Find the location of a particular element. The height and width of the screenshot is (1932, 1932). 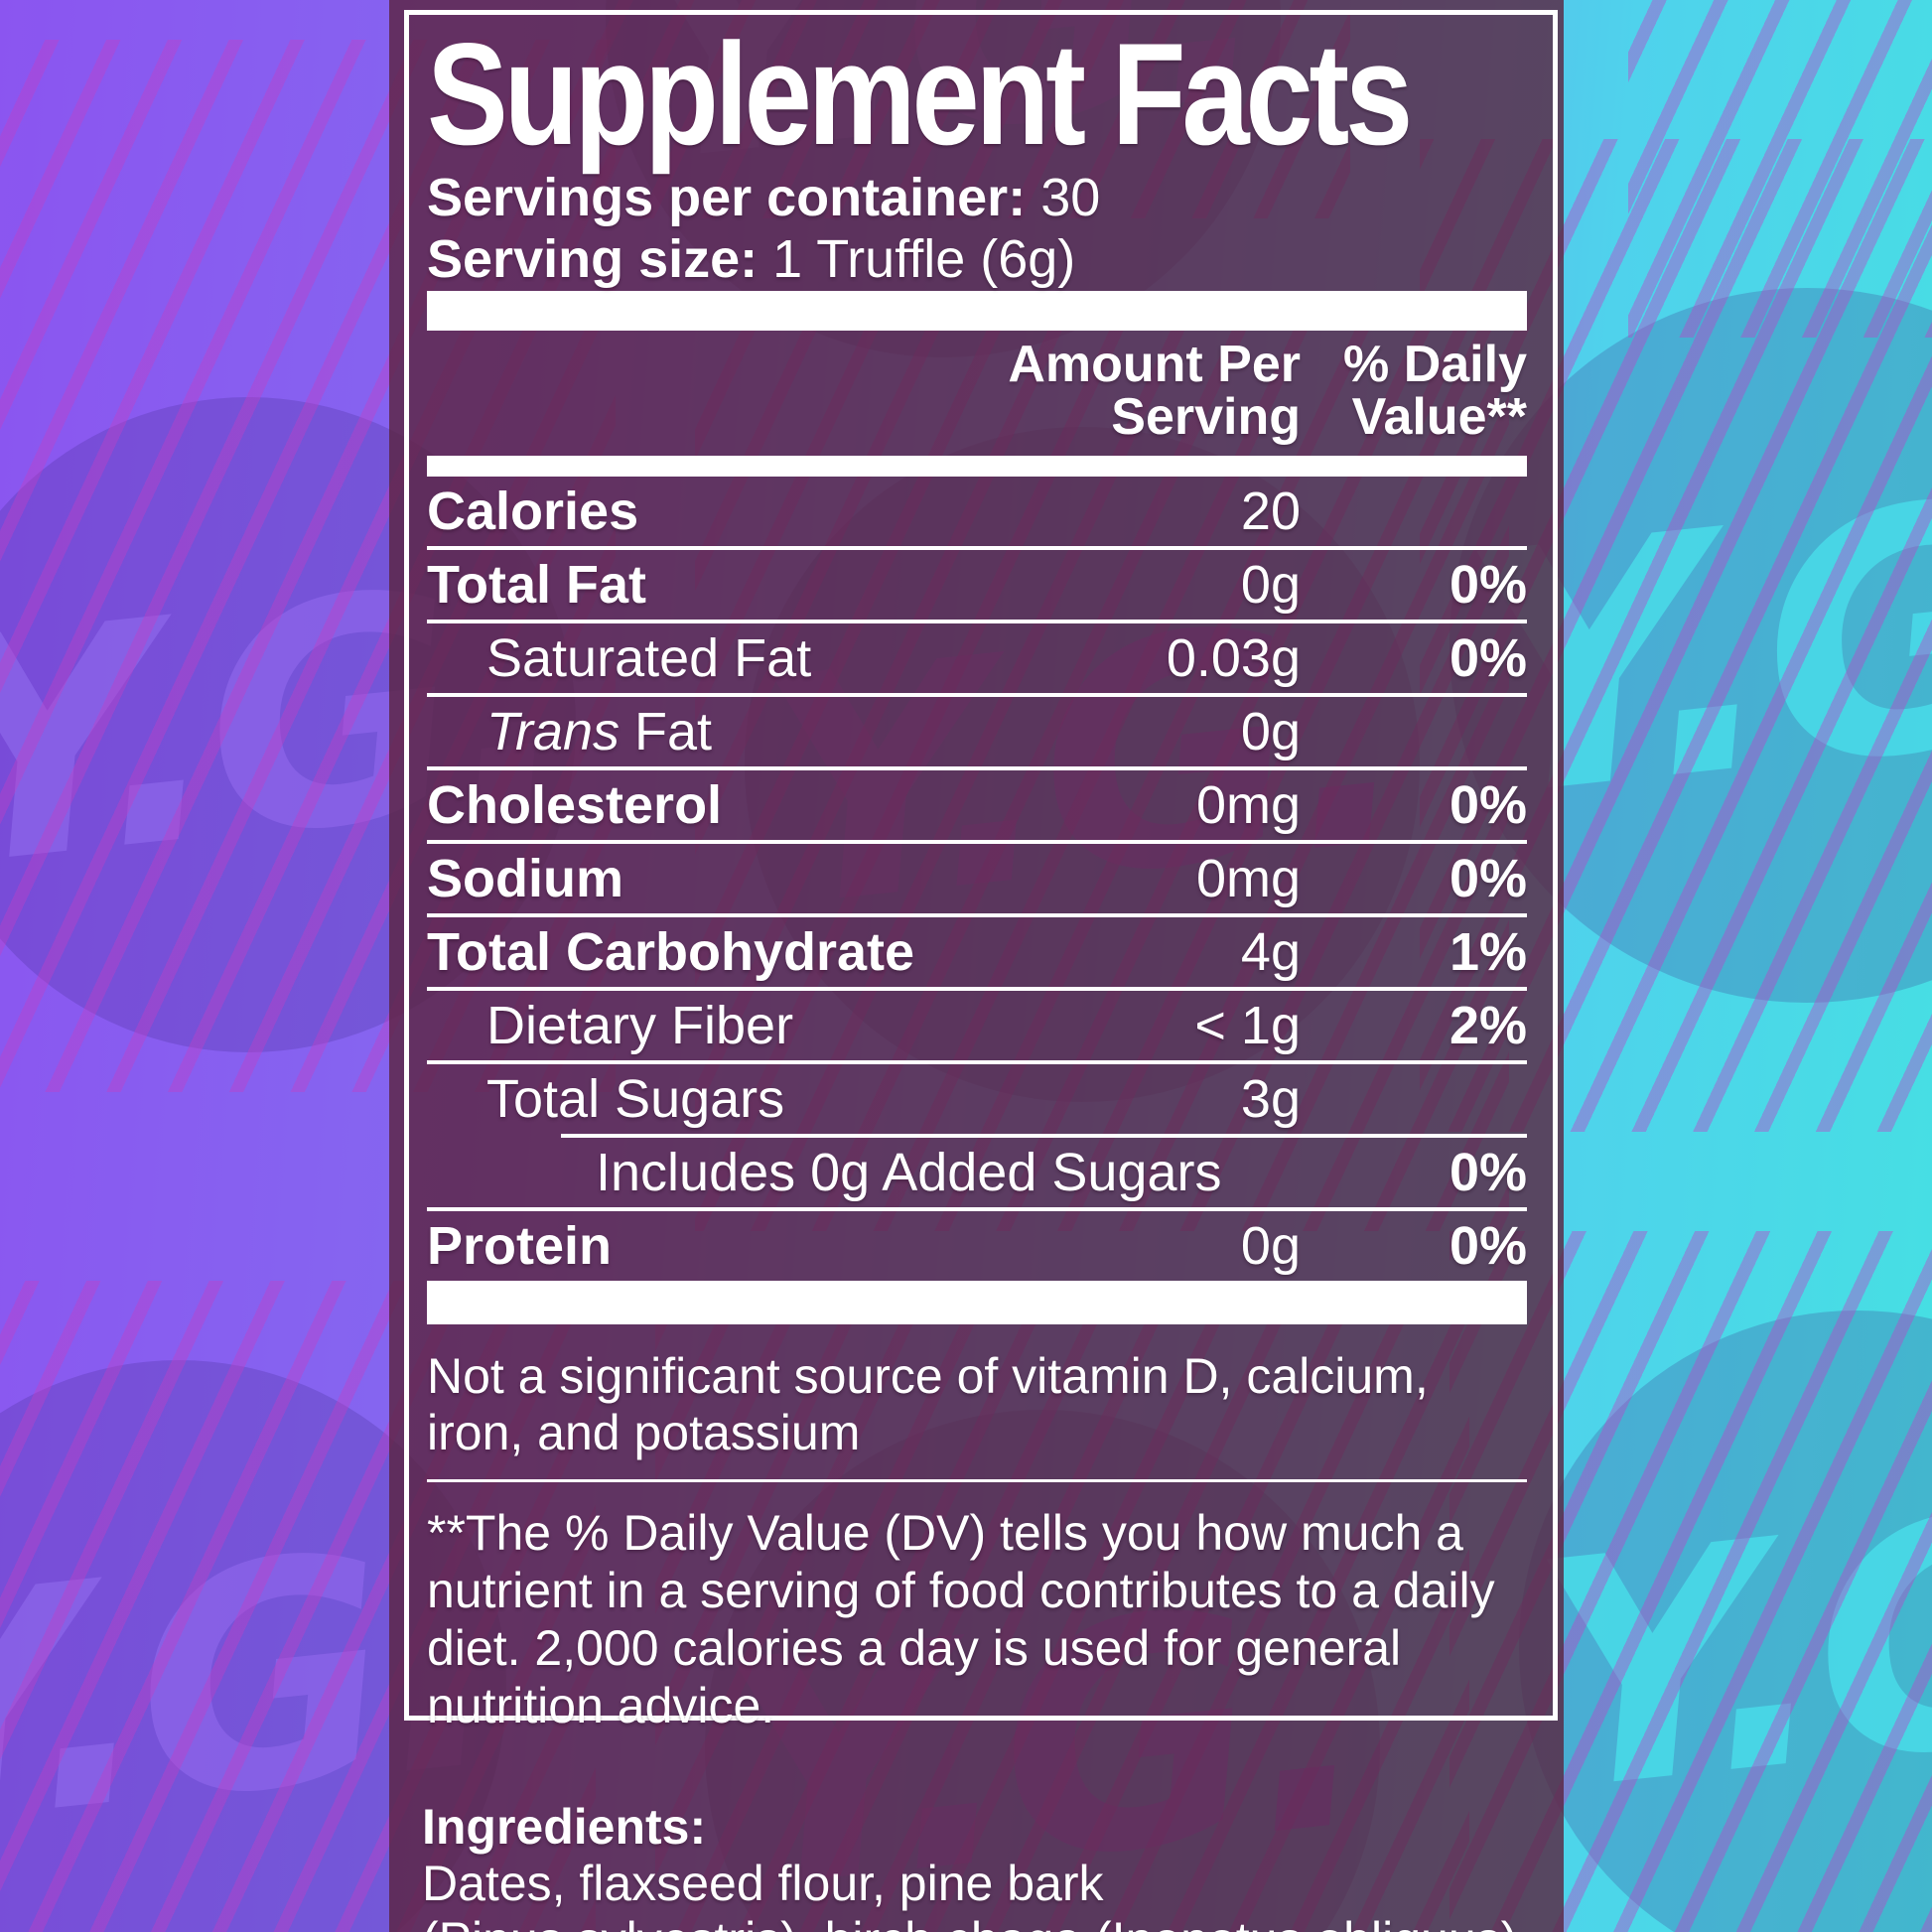

servings-per-container: Servings per container: 30 is located at coordinates (977, 198).